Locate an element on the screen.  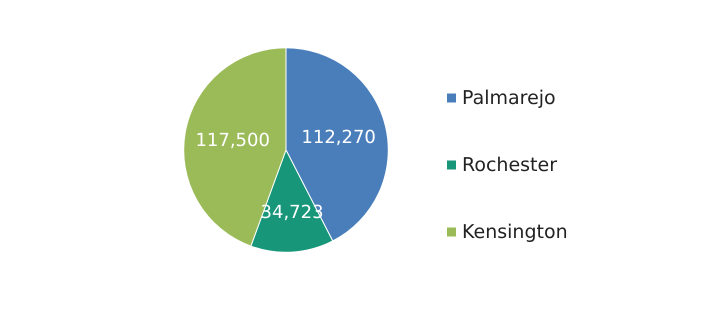
data-label: 117,500 is located at coordinates (232, 141).